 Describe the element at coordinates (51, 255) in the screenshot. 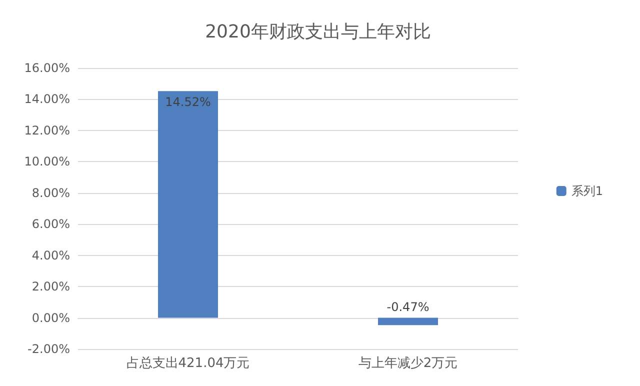

I see `y-tick-label: 4.00%` at that location.